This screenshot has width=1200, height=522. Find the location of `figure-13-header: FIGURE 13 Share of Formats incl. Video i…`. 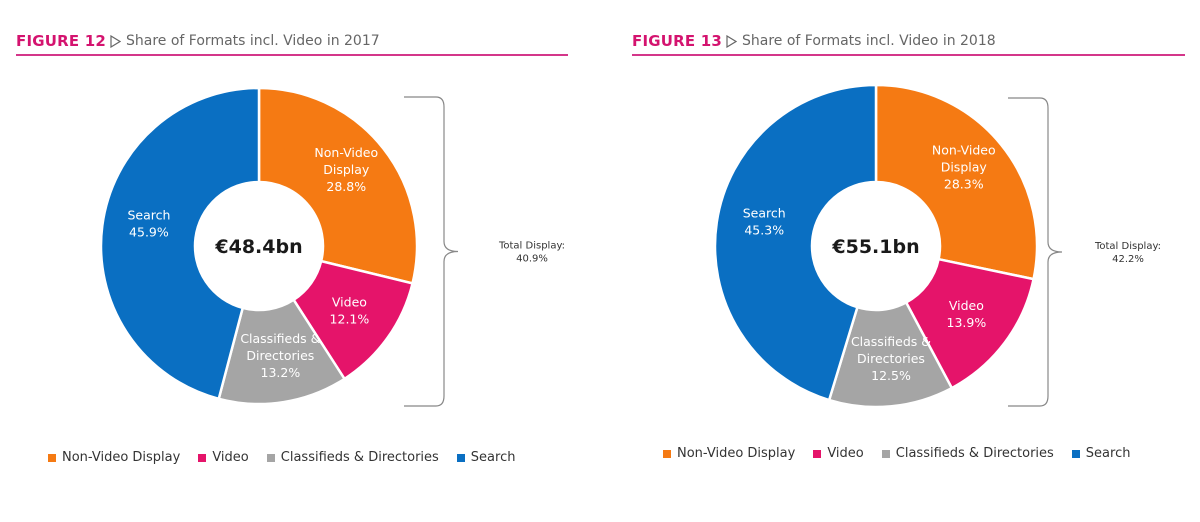

figure-13-header: FIGURE 13 Share of Formats incl. Video i… is located at coordinates (908, 43).